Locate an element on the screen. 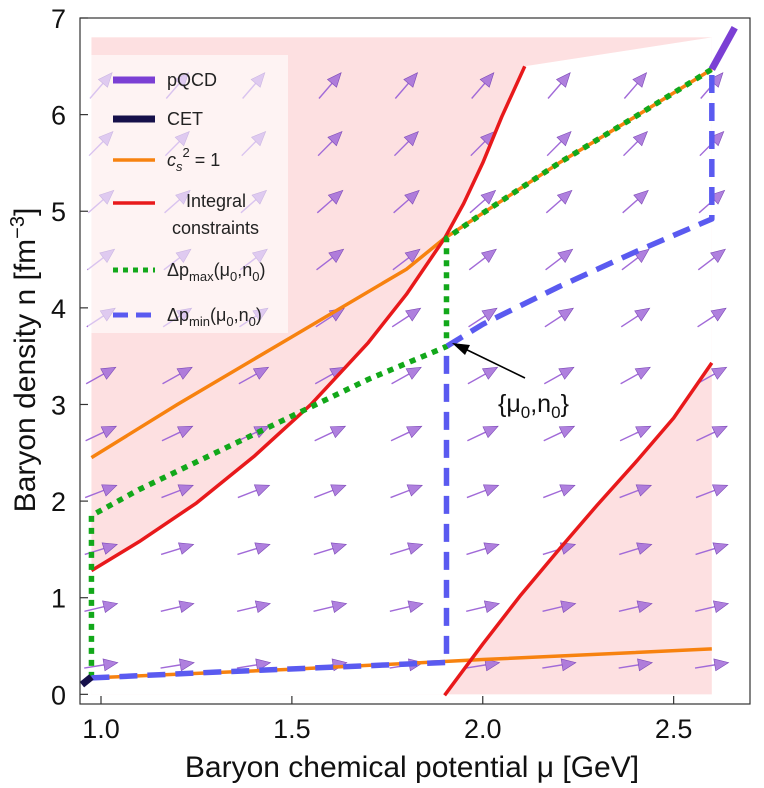  y-tick-label: 1 is located at coordinates (58, 599).